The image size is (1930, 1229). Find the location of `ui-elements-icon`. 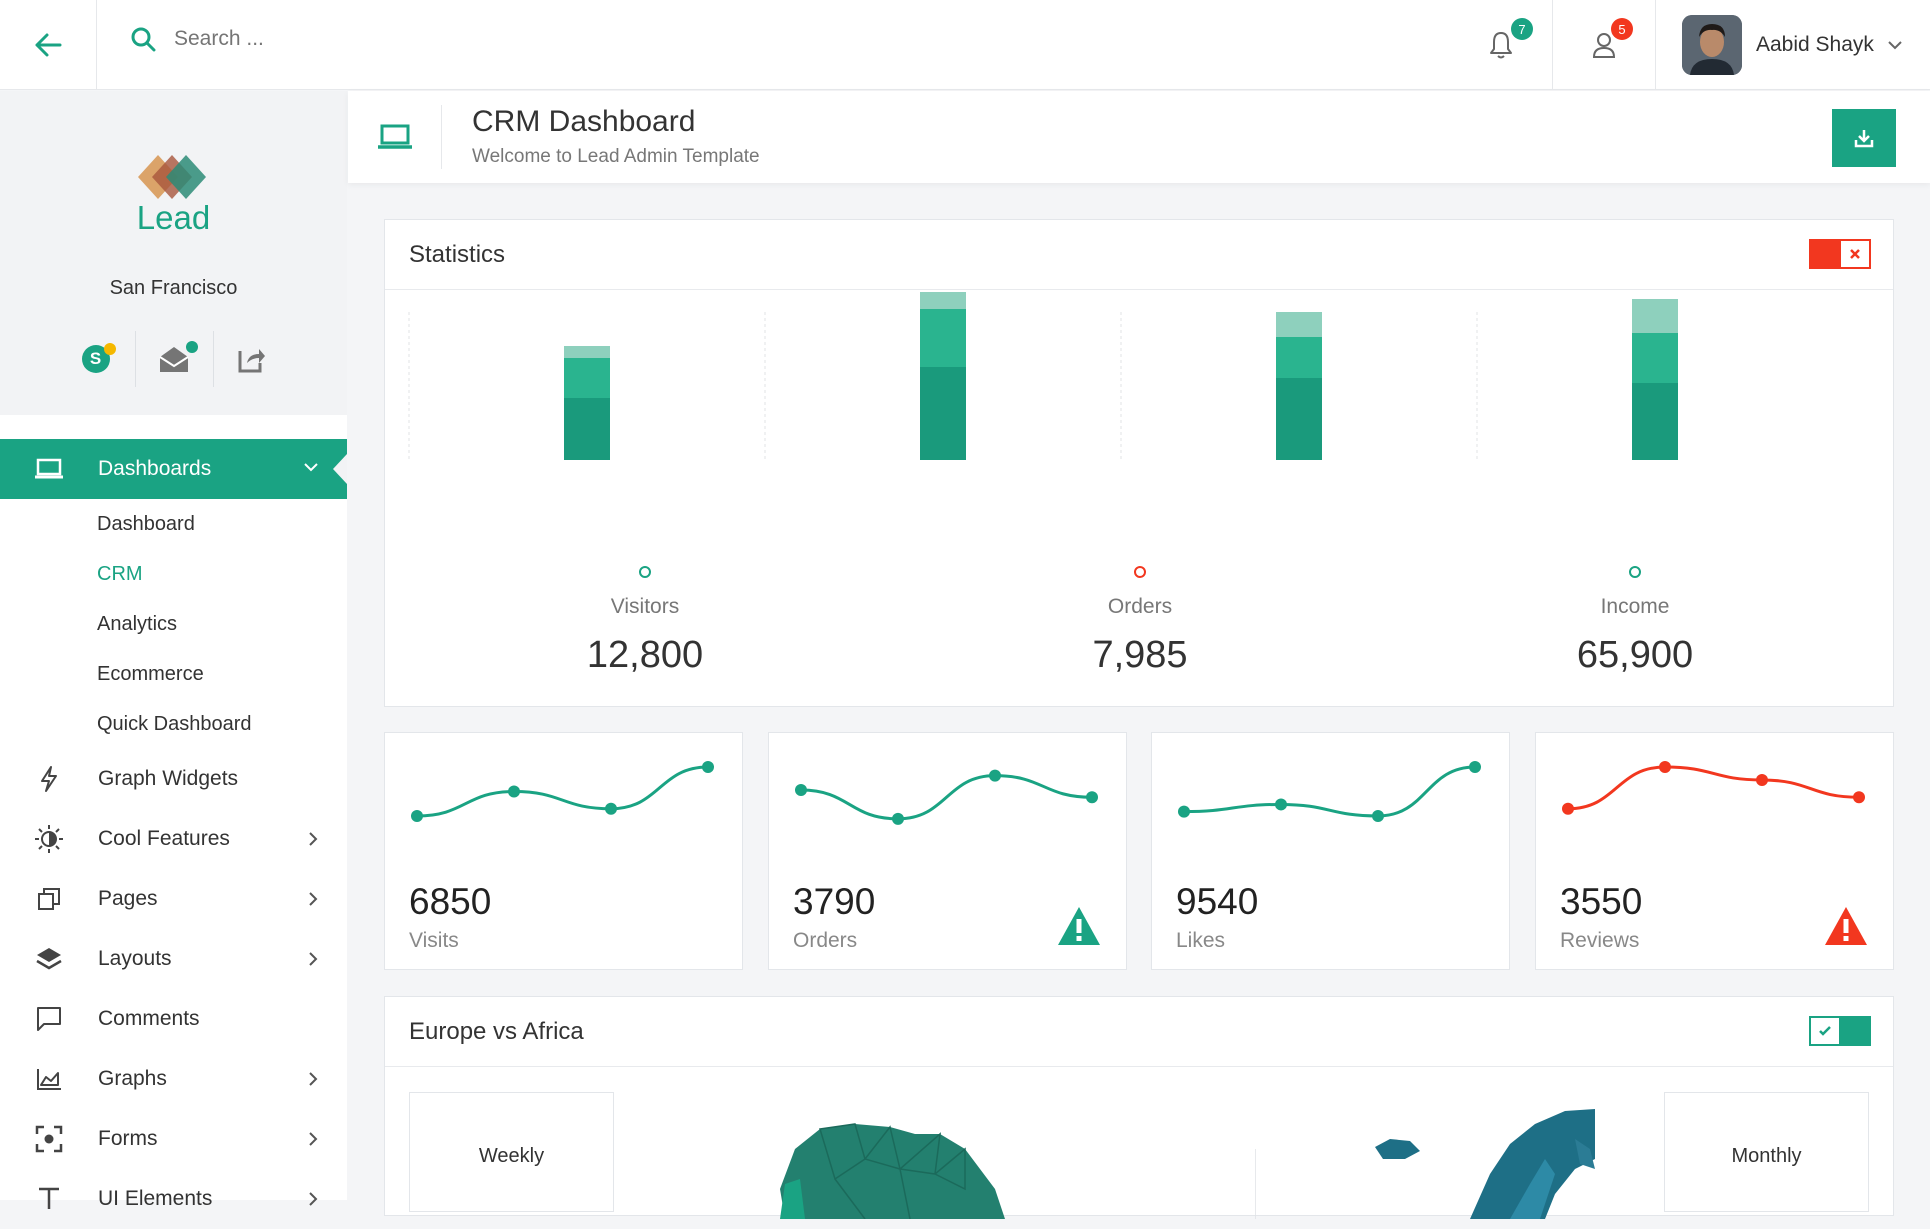

ui-elements-icon is located at coordinates (49, 1199).